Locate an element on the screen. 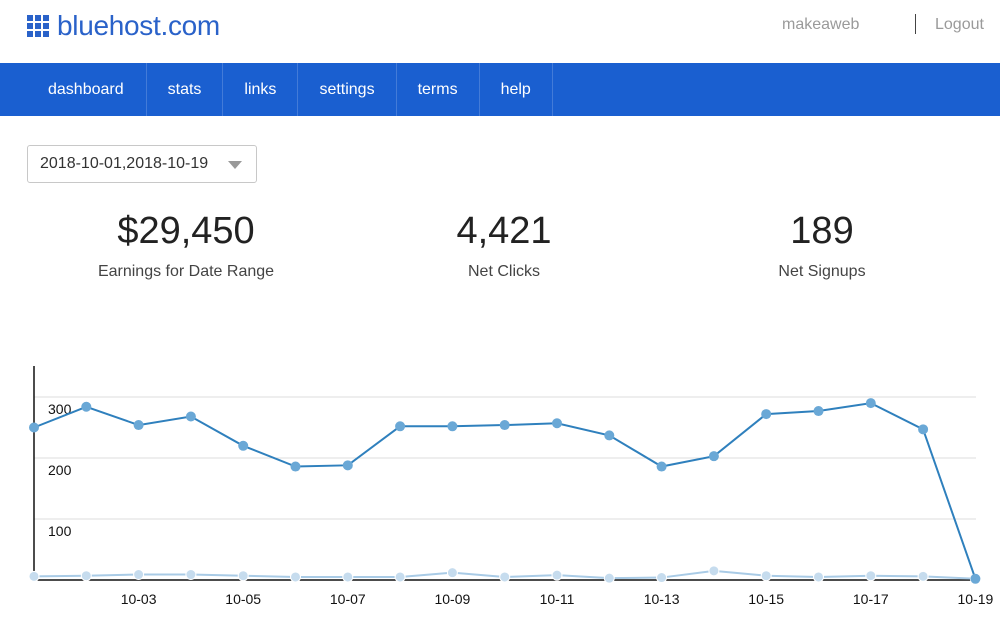  earnings-stat: $29,450 Earnings for Date Range is located at coordinates (186, 243).